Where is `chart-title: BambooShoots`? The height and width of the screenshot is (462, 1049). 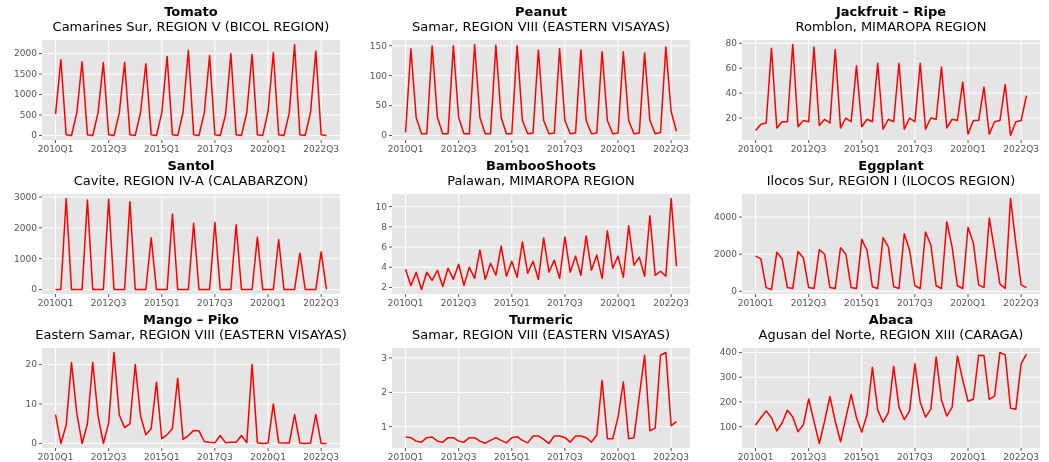 chart-title: BambooShoots is located at coordinates (541, 165).